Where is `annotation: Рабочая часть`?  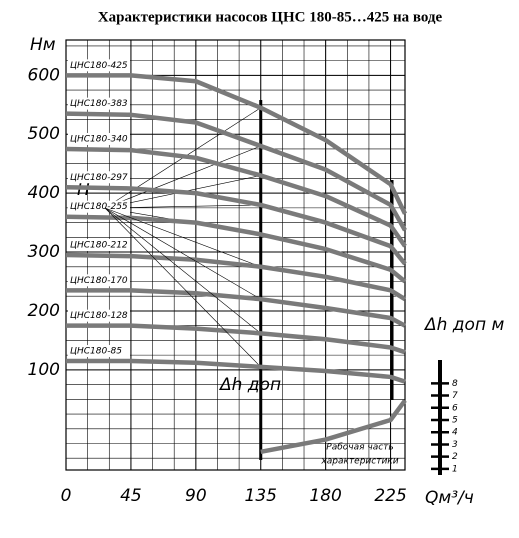
annotation: Рабочая часть is located at coordinates (359, 448).